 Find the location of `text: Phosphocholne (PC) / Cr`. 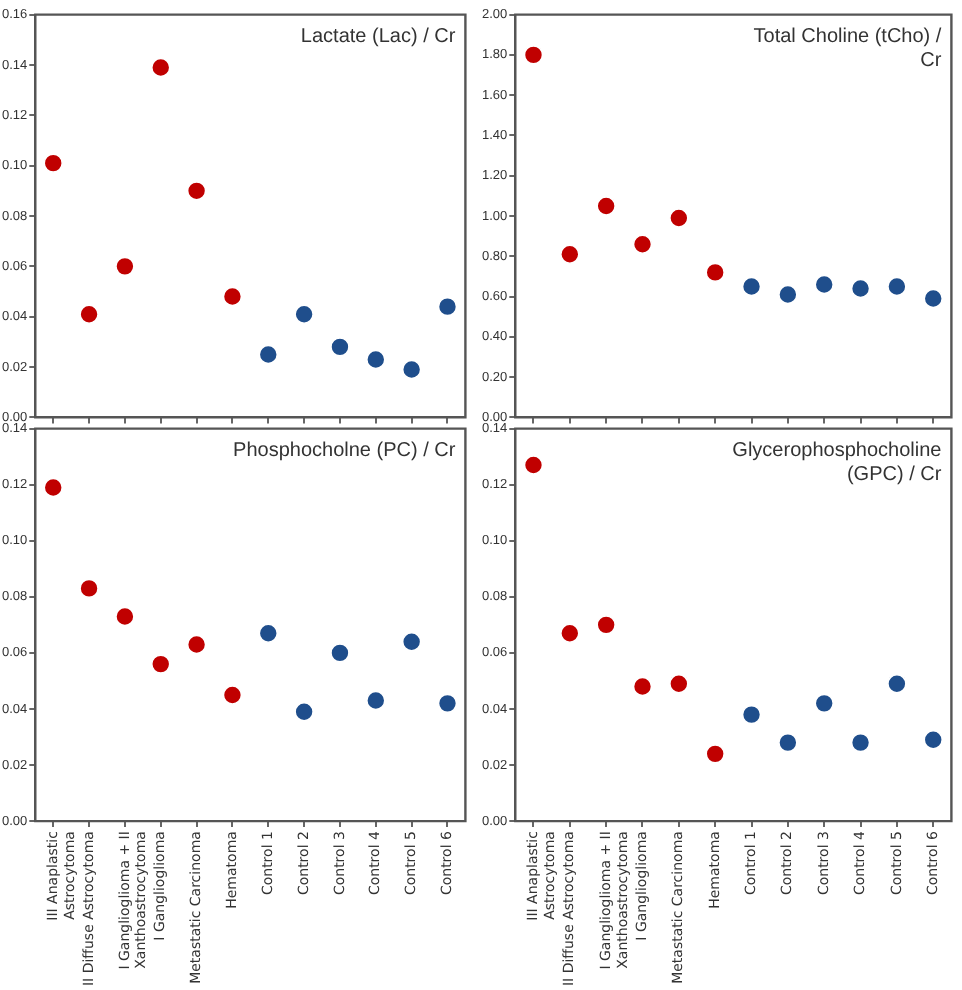

text: Phosphocholne (PC) / Cr is located at coordinates (345, 451).